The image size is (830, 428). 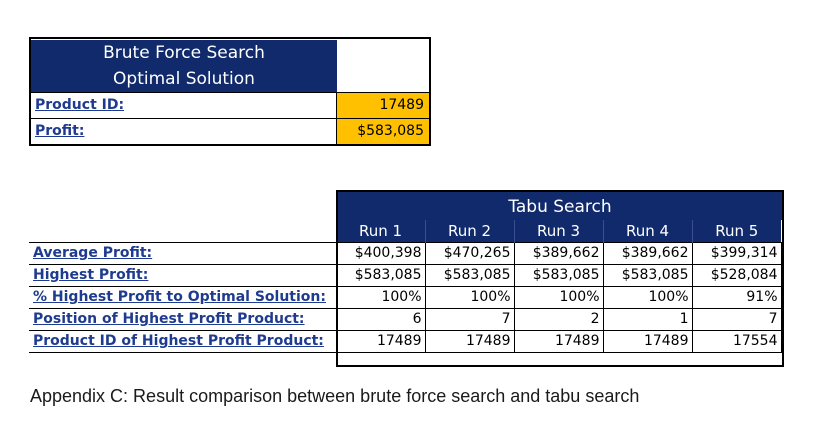 I want to click on product-id-label: Product ID:, so click(x=184, y=105).